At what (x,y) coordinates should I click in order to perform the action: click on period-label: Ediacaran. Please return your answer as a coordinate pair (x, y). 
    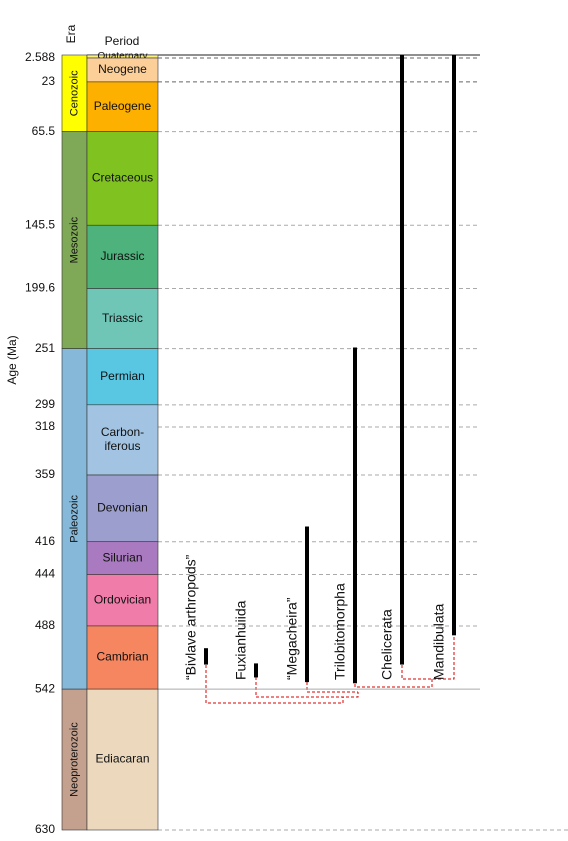
    Looking at the image, I should click on (122, 759).